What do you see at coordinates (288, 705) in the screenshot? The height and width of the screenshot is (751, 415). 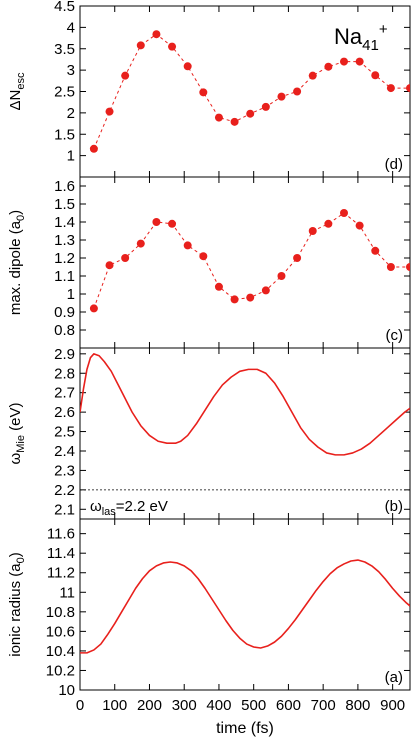 I see `x-tick-label: 600` at bounding box center [288, 705].